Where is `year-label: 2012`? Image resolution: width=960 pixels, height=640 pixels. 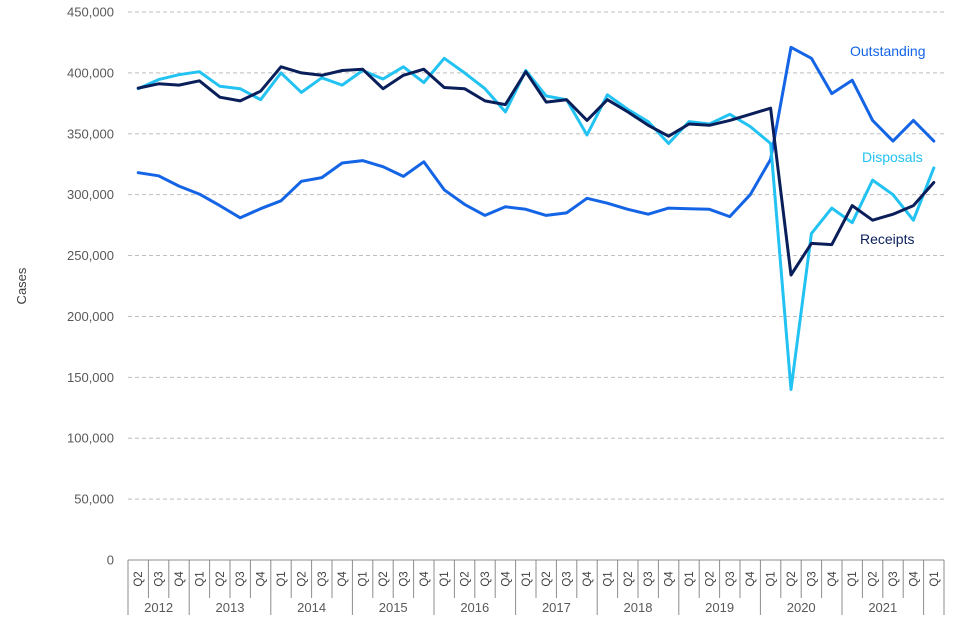 year-label: 2012 is located at coordinates (158, 607).